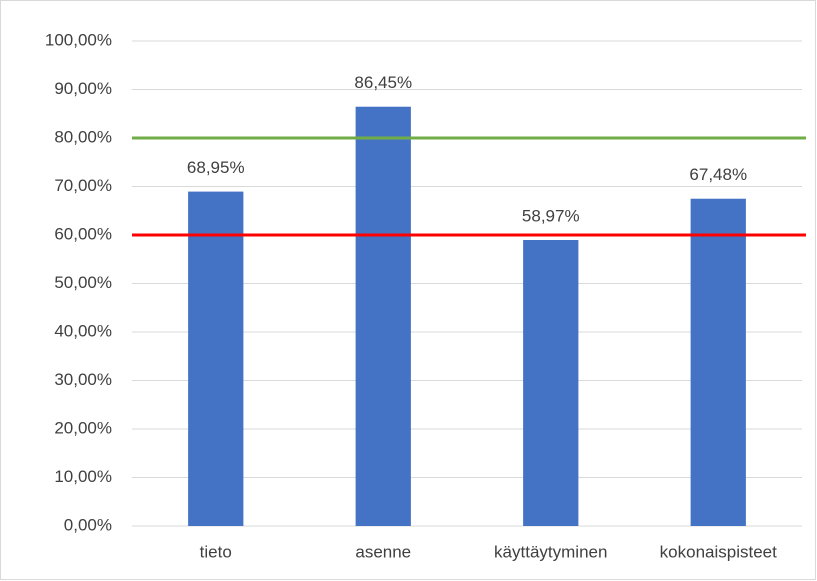  What do you see at coordinates (550, 551) in the screenshot?
I see `x-tick-label: käyttäytyminen` at bounding box center [550, 551].